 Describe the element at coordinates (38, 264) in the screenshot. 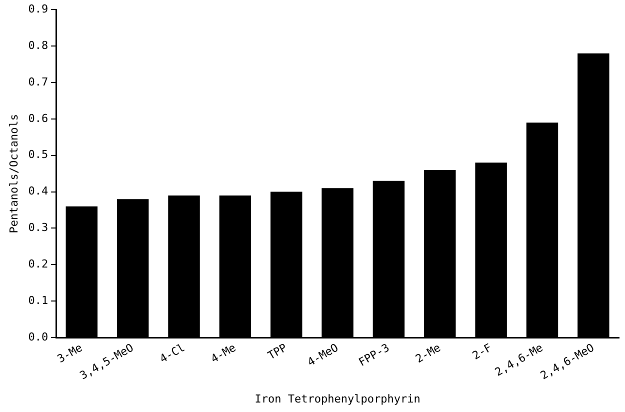

I see `y-tick-label: 0.2` at that location.